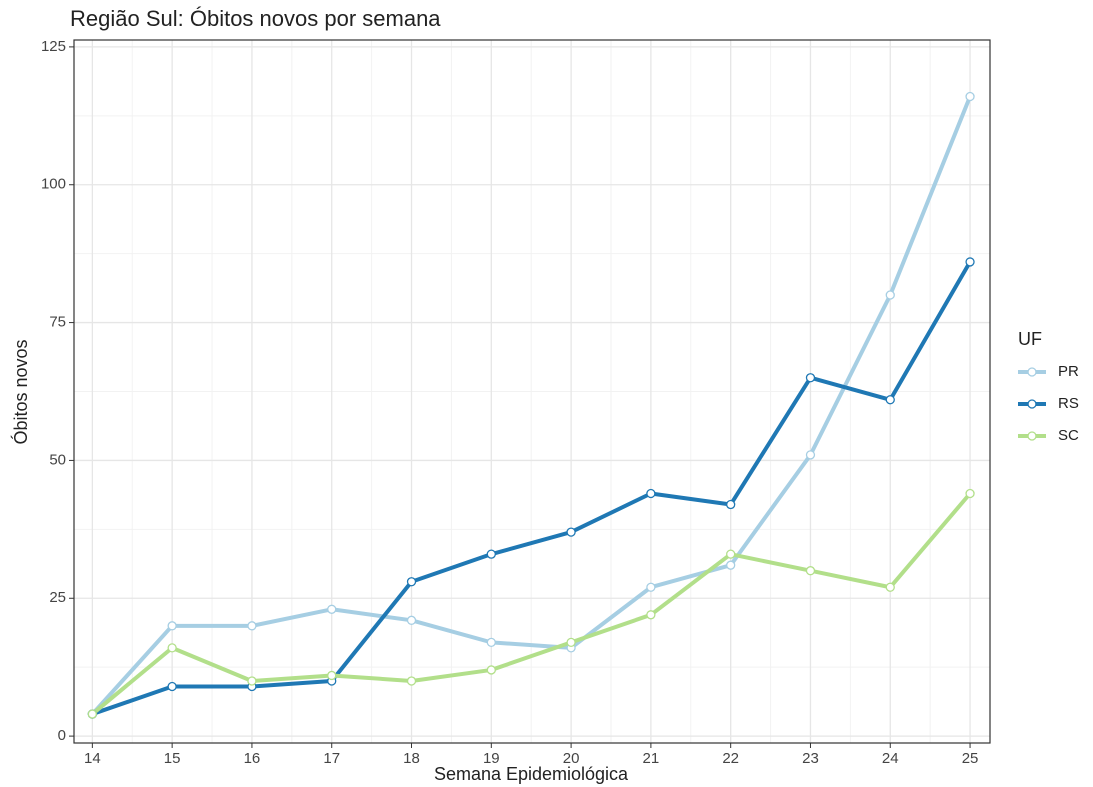 This screenshot has height=787, width=1093. I want to click on y-tick-label: 100, so click(53, 184).